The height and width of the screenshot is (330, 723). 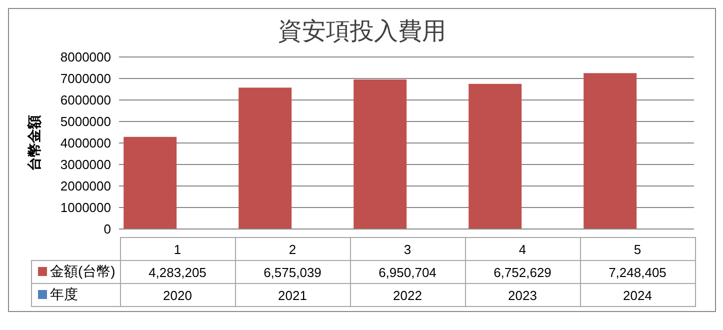 I want to click on x-tick-label: 5, so click(x=637, y=249).